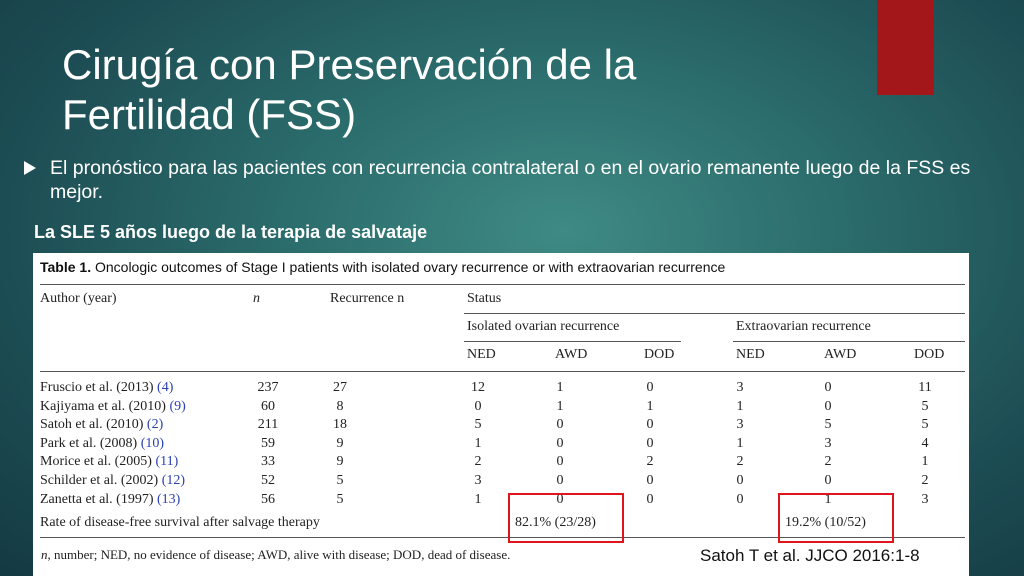 This screenshot has height=576, width=1024. Describe the element at coordinates (478, 406) in the screenshot. I see `ned1-cell: 0` at that location.